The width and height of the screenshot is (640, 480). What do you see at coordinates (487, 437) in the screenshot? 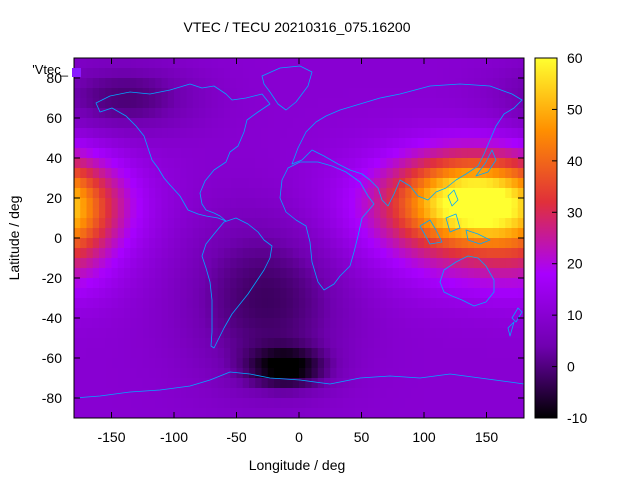
I see `x-tick-label: 150` at bounding box center [487, 437].